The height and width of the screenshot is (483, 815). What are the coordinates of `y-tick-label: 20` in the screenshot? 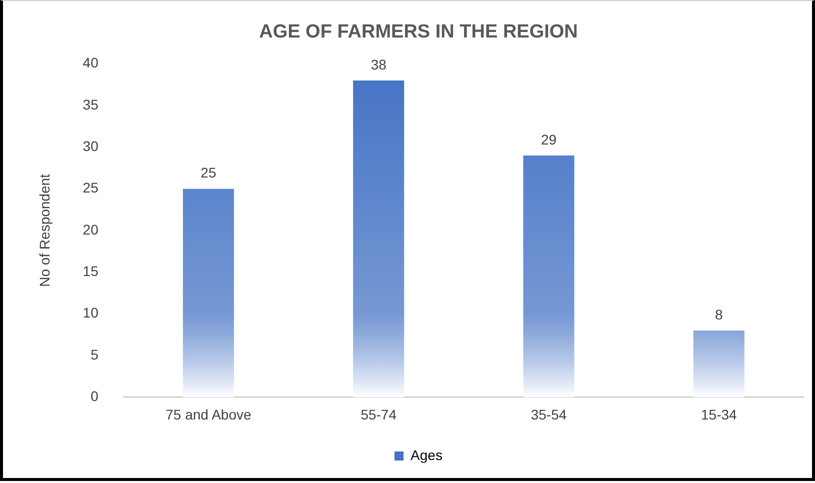 It's located at (90, 229).